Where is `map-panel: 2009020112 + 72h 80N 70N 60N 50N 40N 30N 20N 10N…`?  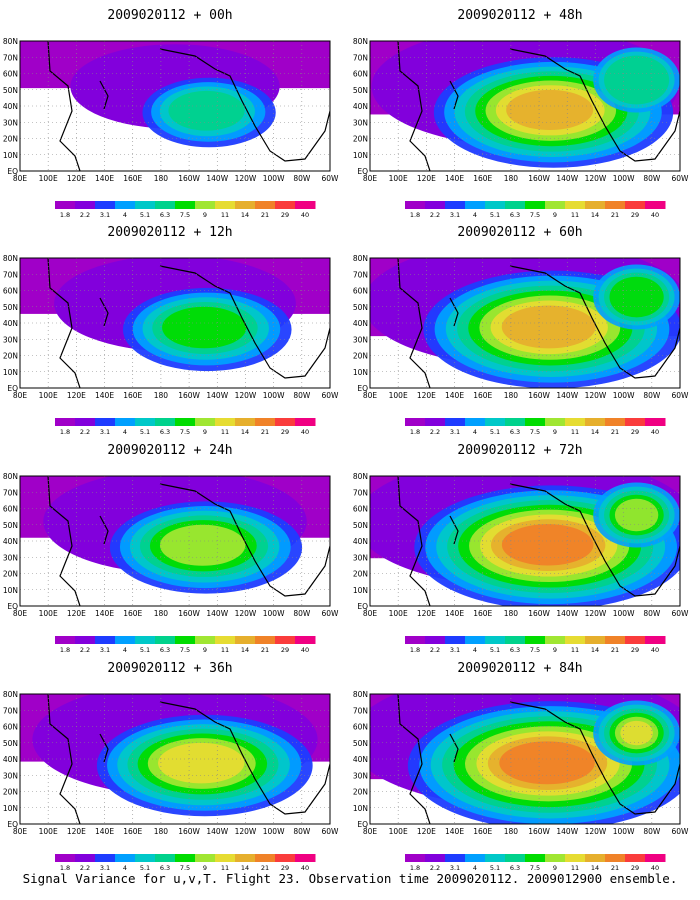 map-panel: 2009020112 + 72h 80N 70N 60N 50N 40N 30N 20N 10N… is located at coordinates (520, 550).